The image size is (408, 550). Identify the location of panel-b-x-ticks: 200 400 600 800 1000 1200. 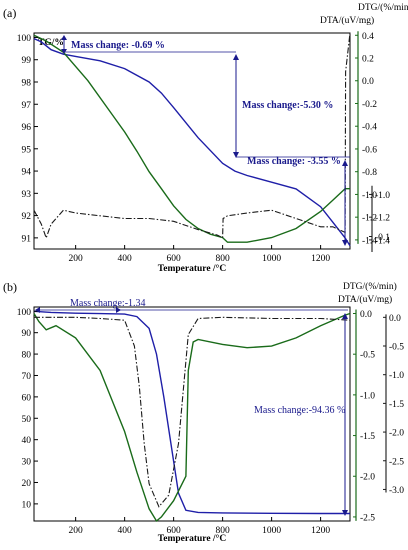
(199, 526).